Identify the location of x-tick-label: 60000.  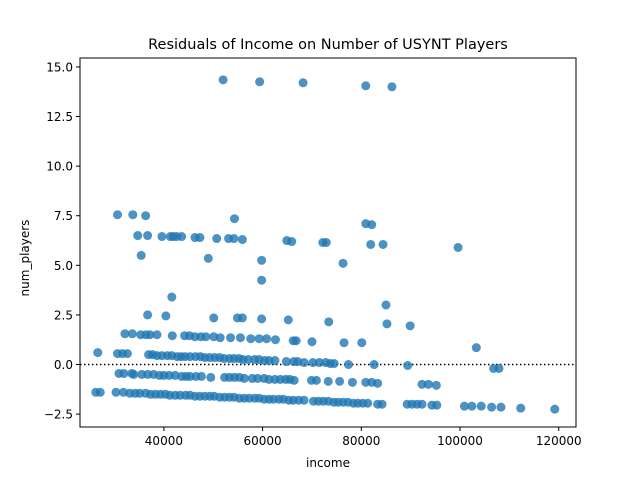
(263, 441).